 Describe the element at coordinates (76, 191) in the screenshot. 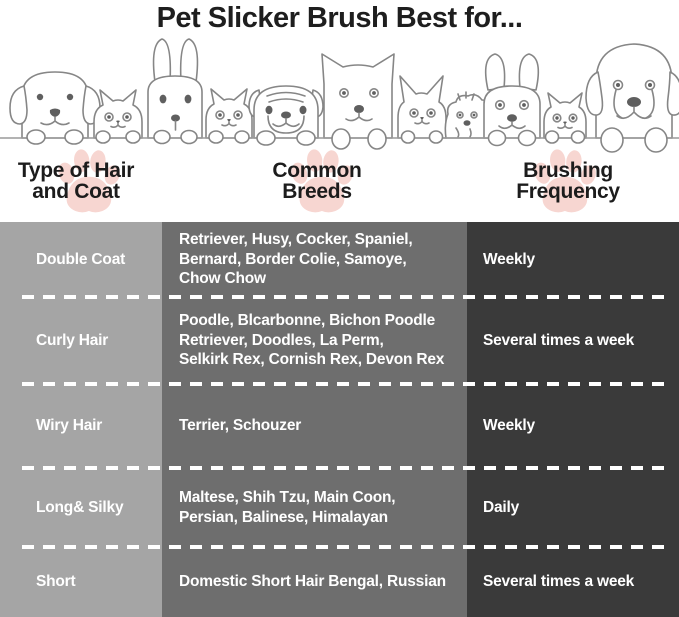

I see `header-line: and Coat` at that location.